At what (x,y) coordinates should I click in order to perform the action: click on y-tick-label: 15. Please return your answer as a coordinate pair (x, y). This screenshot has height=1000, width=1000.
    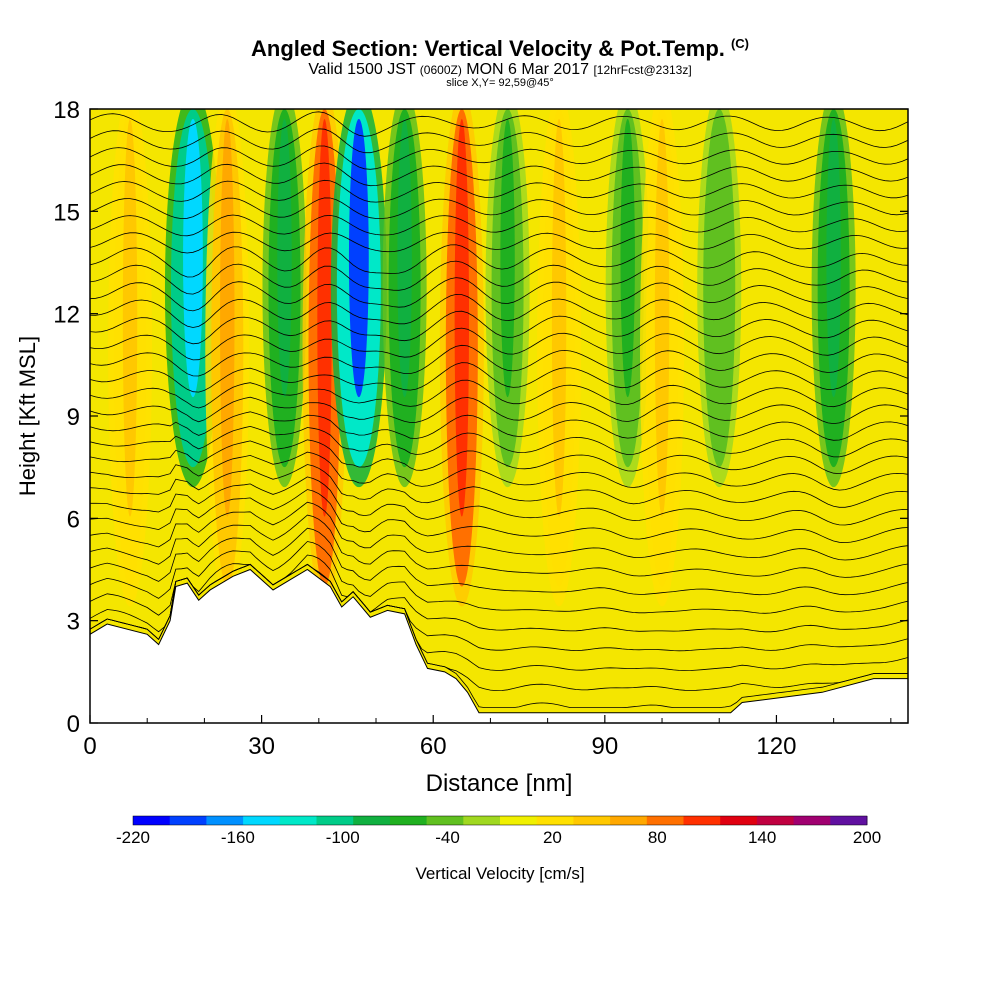
    Looking at the image, I should click on (66, 212).